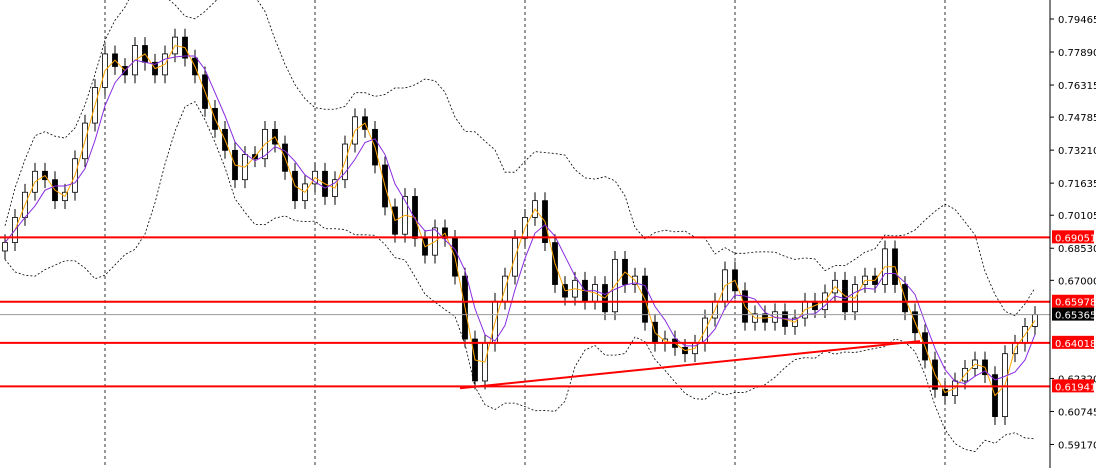 This screenshot has width=1096, height=468. Describe the element at coordinates (690, 365) in the screenshot. I see `trendline` at that location.